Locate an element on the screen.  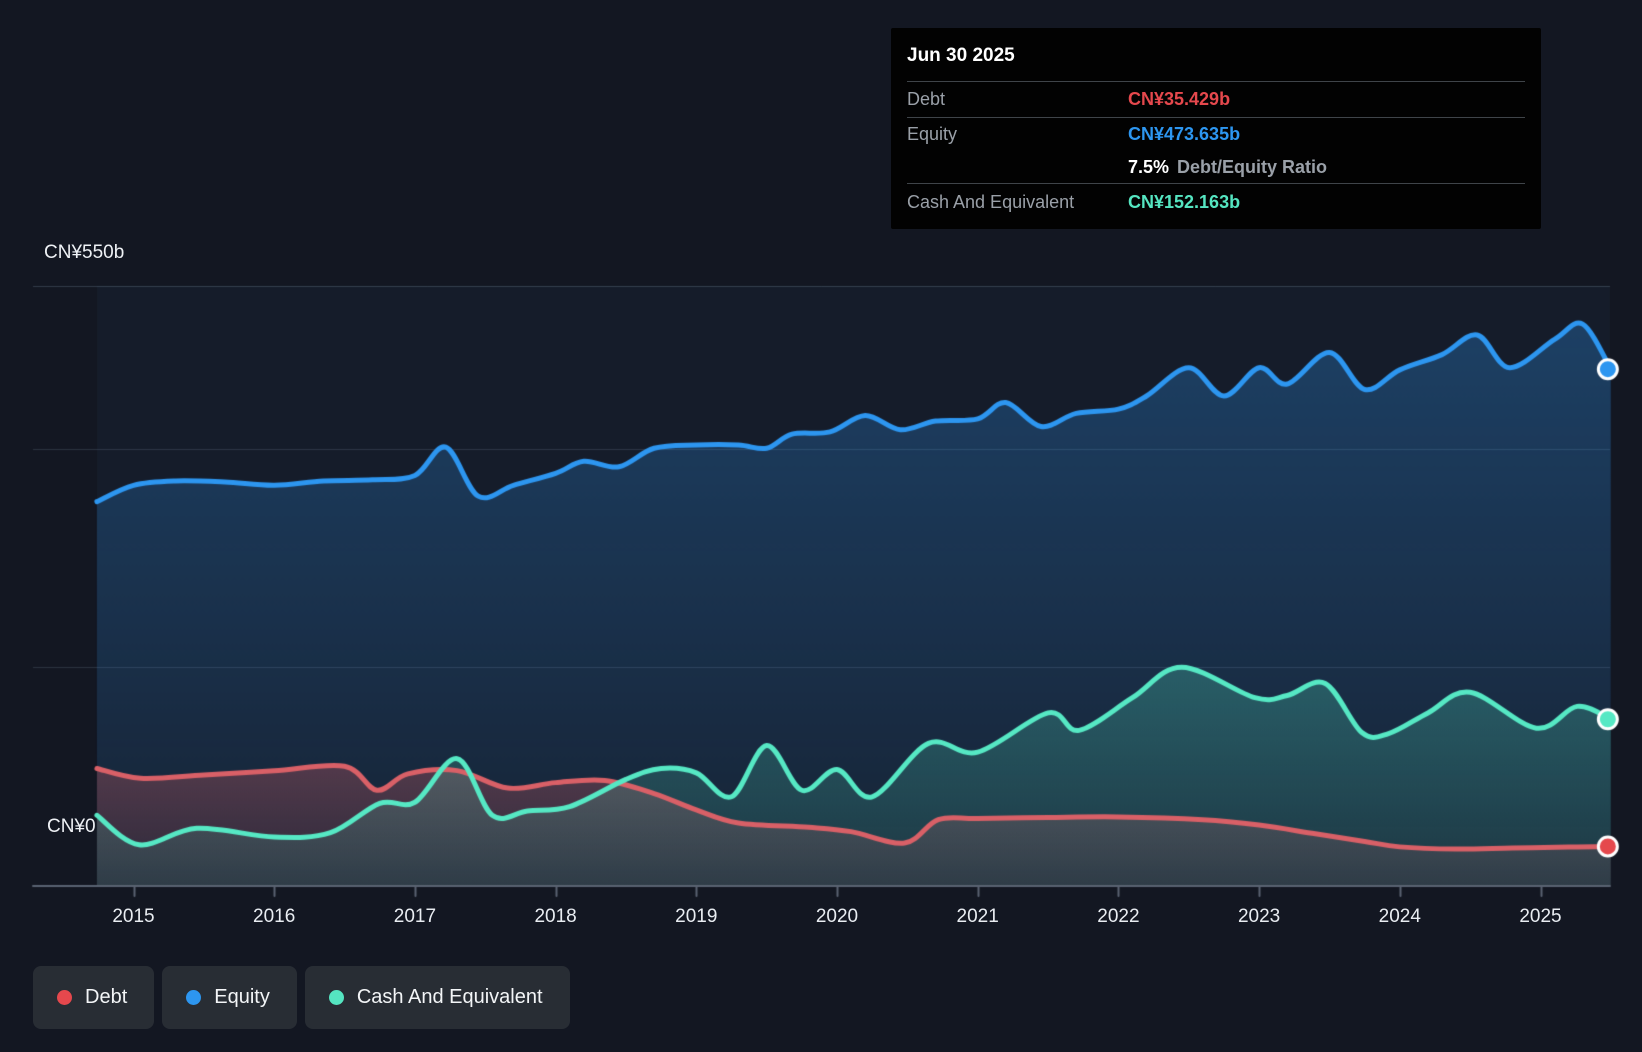
cash-dot-icon is located at coordinates (336, 997).